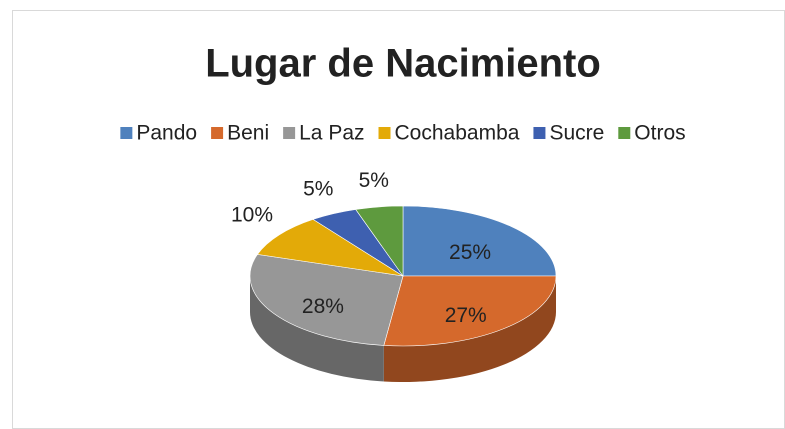 The height and width of the screenshot is (429, 785). What do you see at coordinates (457, 133) in the screenshot?
I see `legend-label: Cochabamba` at bounding box center [457, 133].